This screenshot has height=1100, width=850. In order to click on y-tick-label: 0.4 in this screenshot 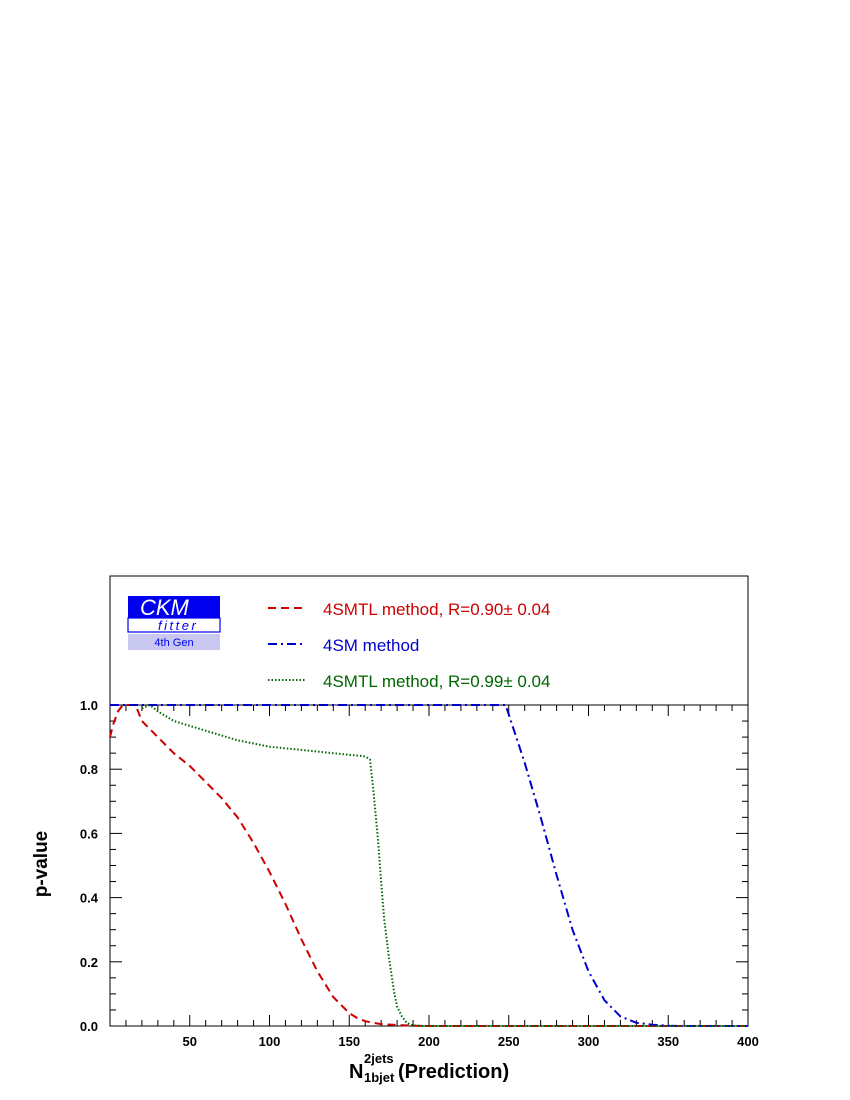, I will do `click(89, 898)`.